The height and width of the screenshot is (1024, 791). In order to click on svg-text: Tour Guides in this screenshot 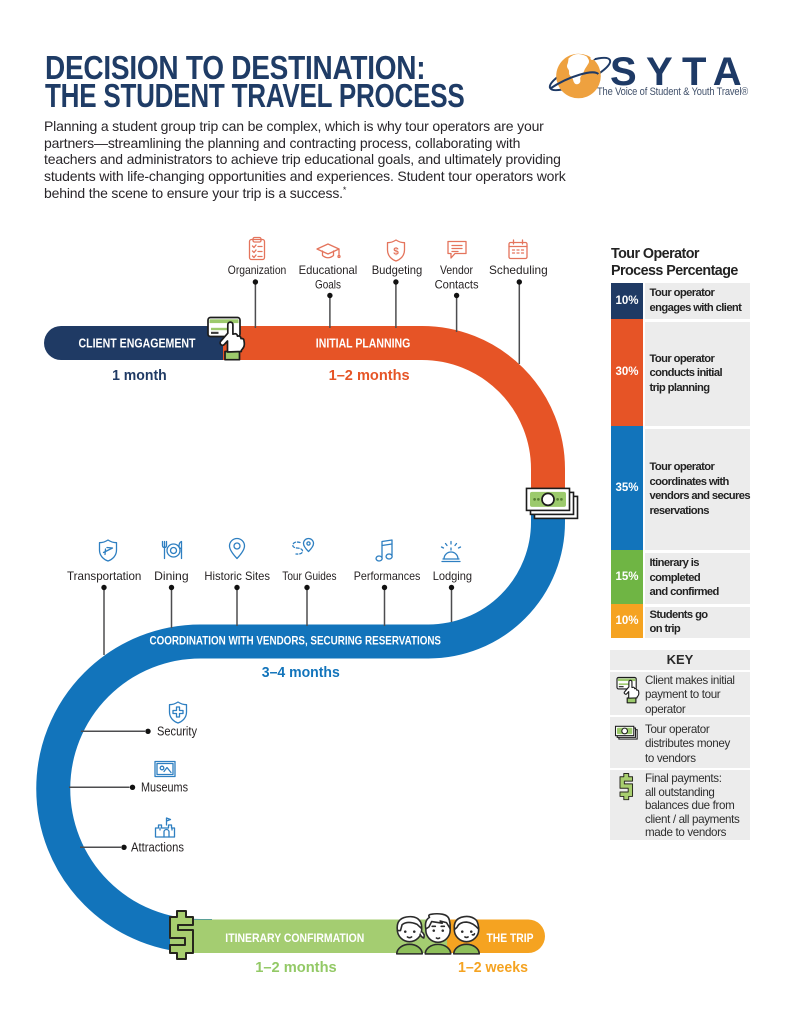, I will do `click(309, 576)`.